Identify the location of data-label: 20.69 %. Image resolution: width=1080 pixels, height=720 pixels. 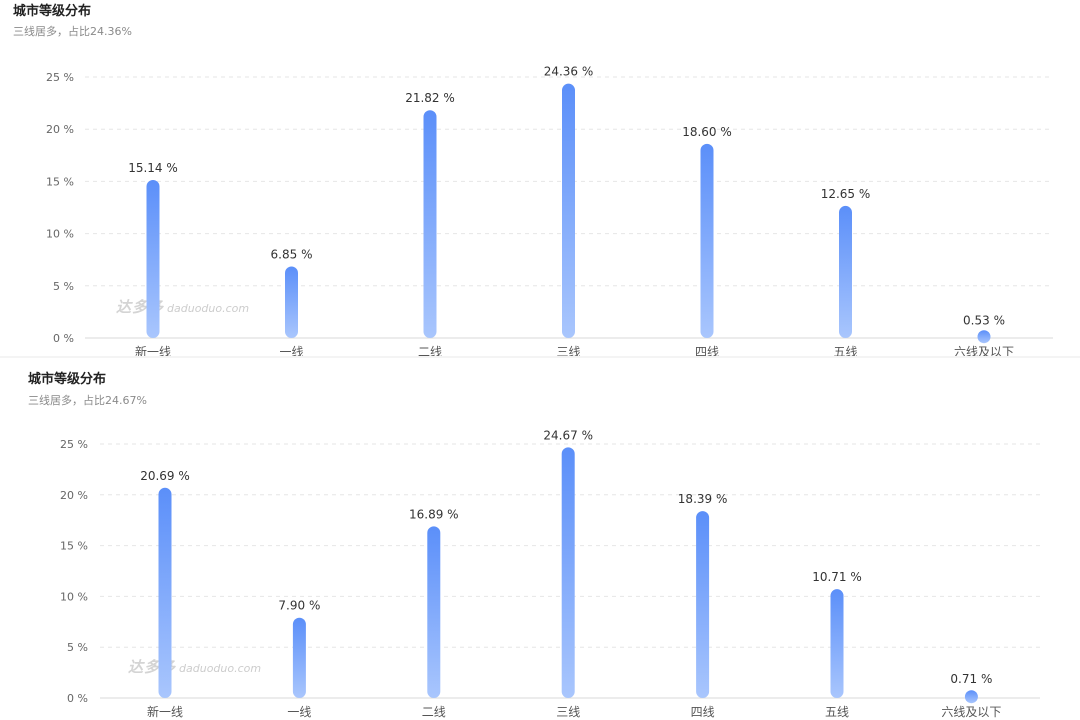
(165, 476).